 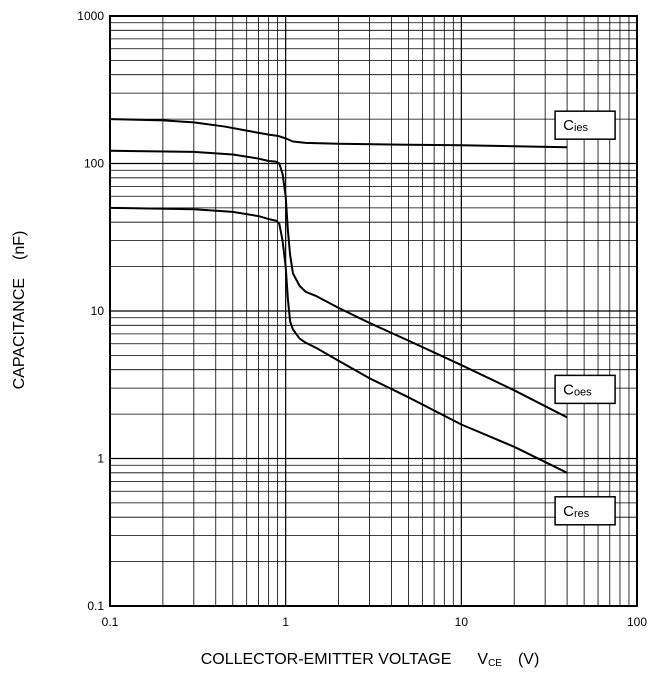 I want to click on y-tick-label: 1000, so click(x=90, y=16).